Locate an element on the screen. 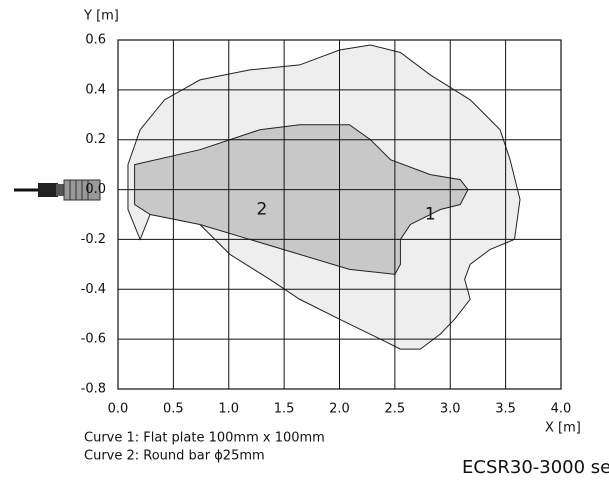 The image size is (609, 486). y-tick-label: -0.8 is located at coordinates (93, 389).